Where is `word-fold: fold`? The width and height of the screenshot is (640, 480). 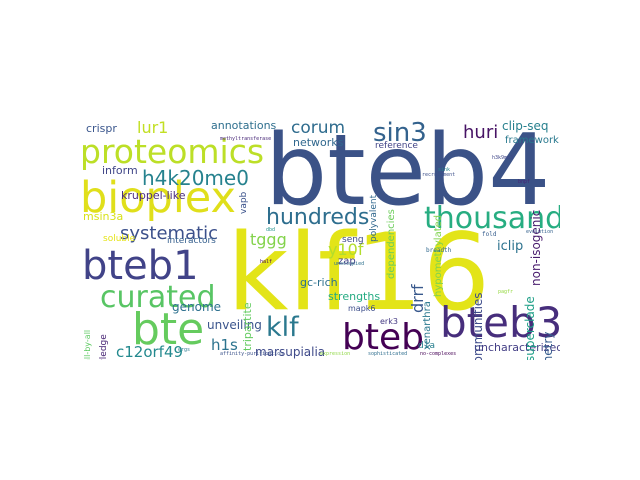 word-fold: fold is located at coordinates (489, 234).